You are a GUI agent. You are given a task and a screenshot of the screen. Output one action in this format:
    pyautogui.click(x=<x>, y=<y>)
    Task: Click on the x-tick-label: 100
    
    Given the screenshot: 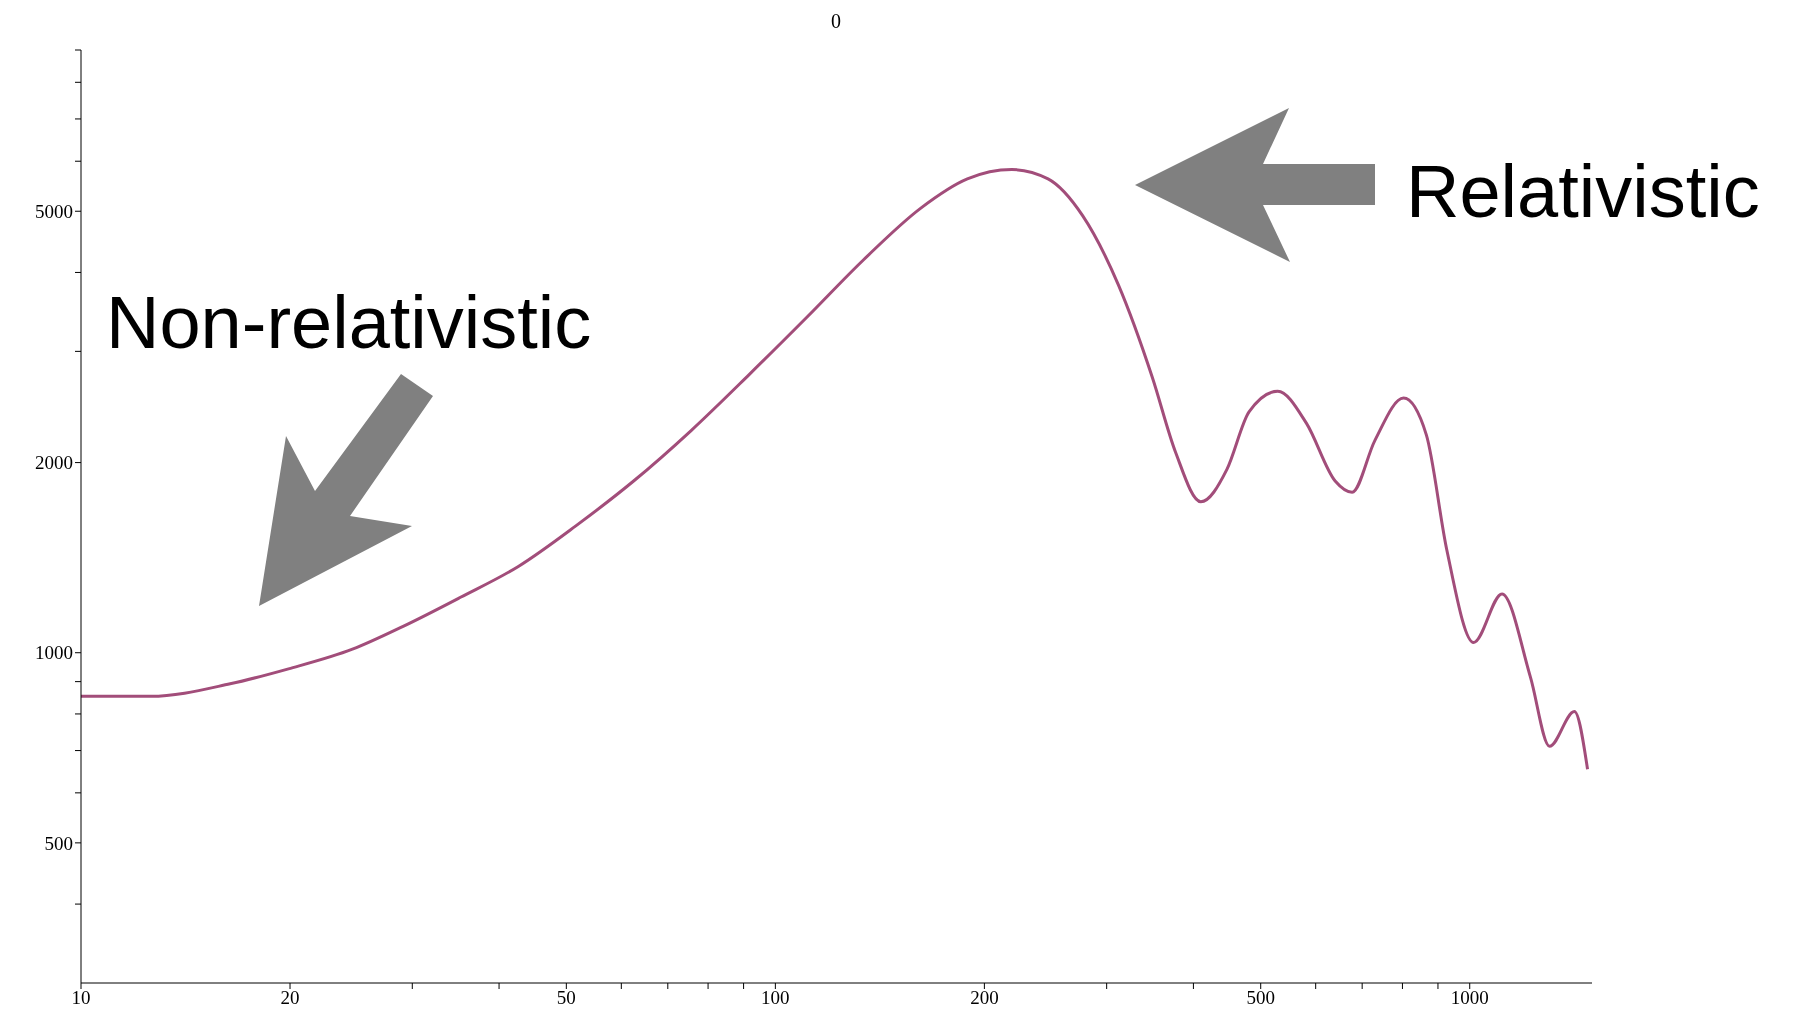 What is the action you would take?
    pyautogui.click(x=775, y=998)
    